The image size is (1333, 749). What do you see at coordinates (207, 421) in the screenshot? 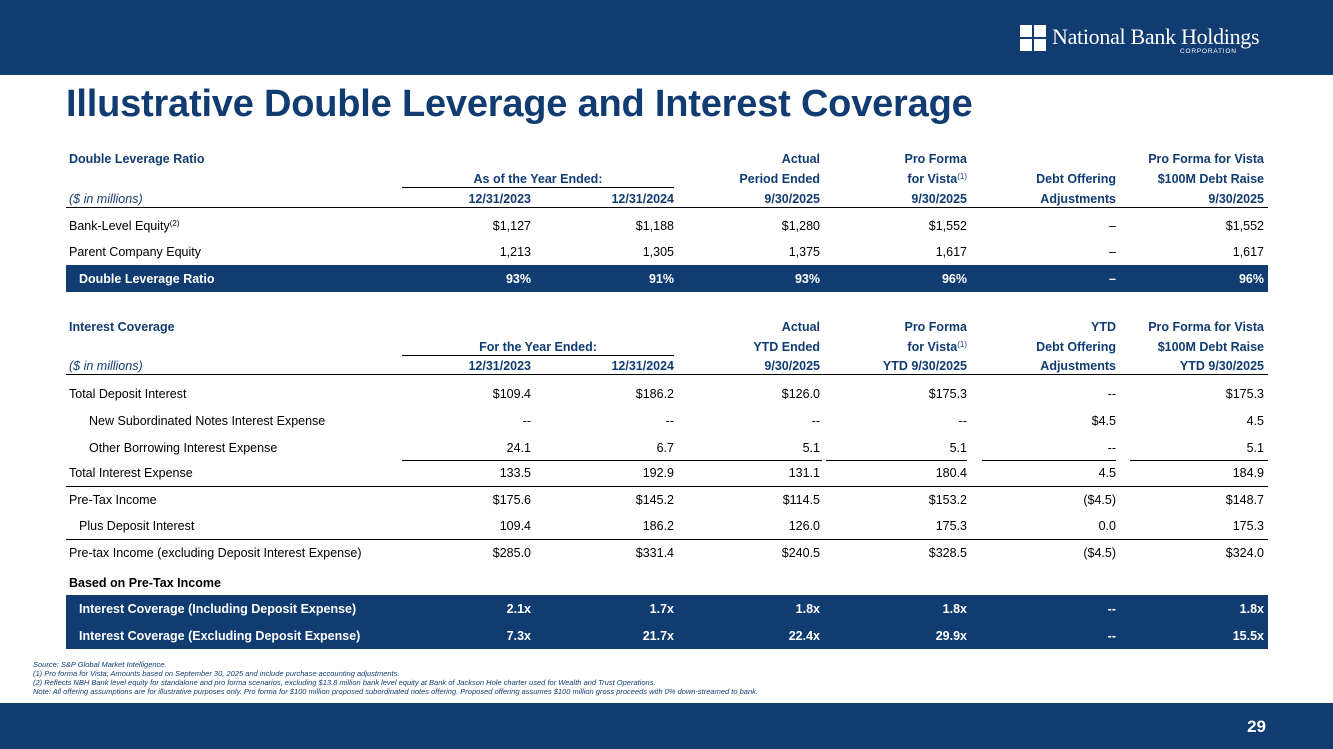
I see `ic-row-label: New Subordinated Notes Interest Expense` at bounding box center [207, 421].